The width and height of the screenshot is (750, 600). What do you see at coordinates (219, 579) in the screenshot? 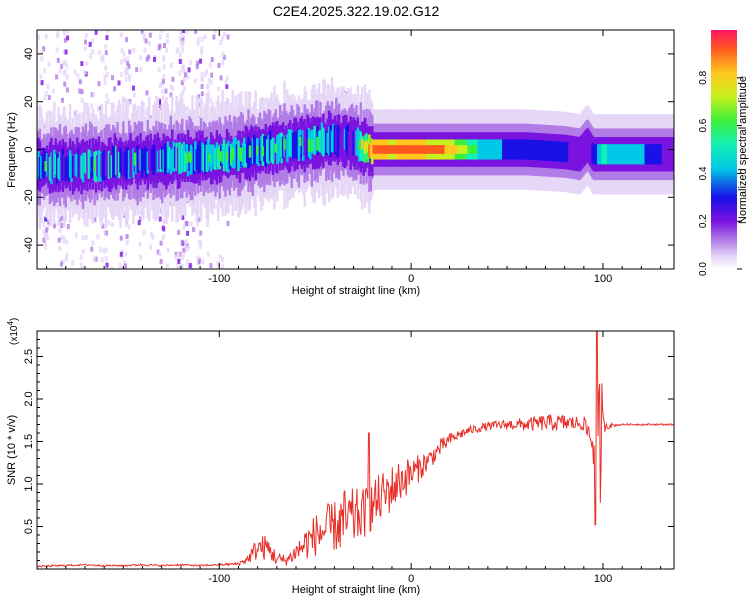
I see `x-tick-label: -100` at bounding box center [219, 579].